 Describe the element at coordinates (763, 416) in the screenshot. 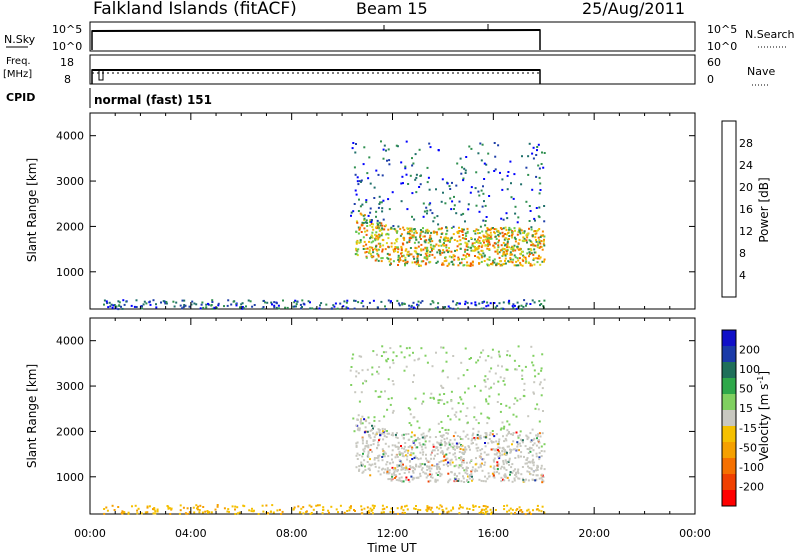

I see `svg-text: Velocity [m s-1]` at that location.